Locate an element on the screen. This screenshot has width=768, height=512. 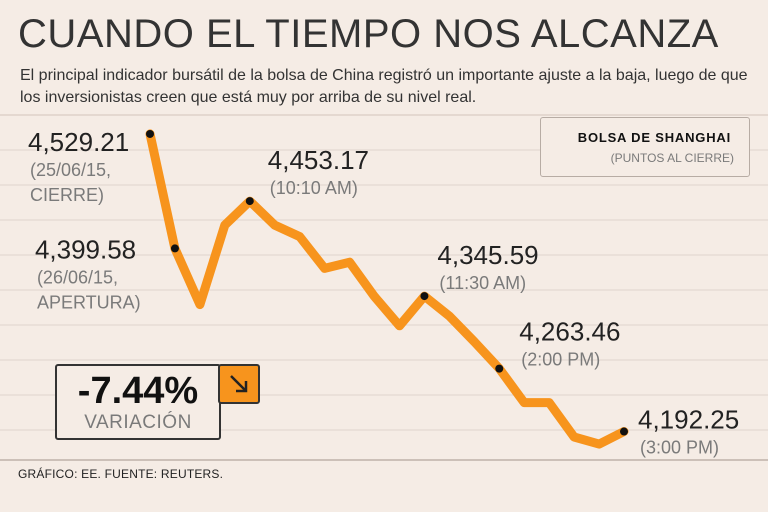
variation-label: VARIACIÓN is located at coordinates (138, 422).